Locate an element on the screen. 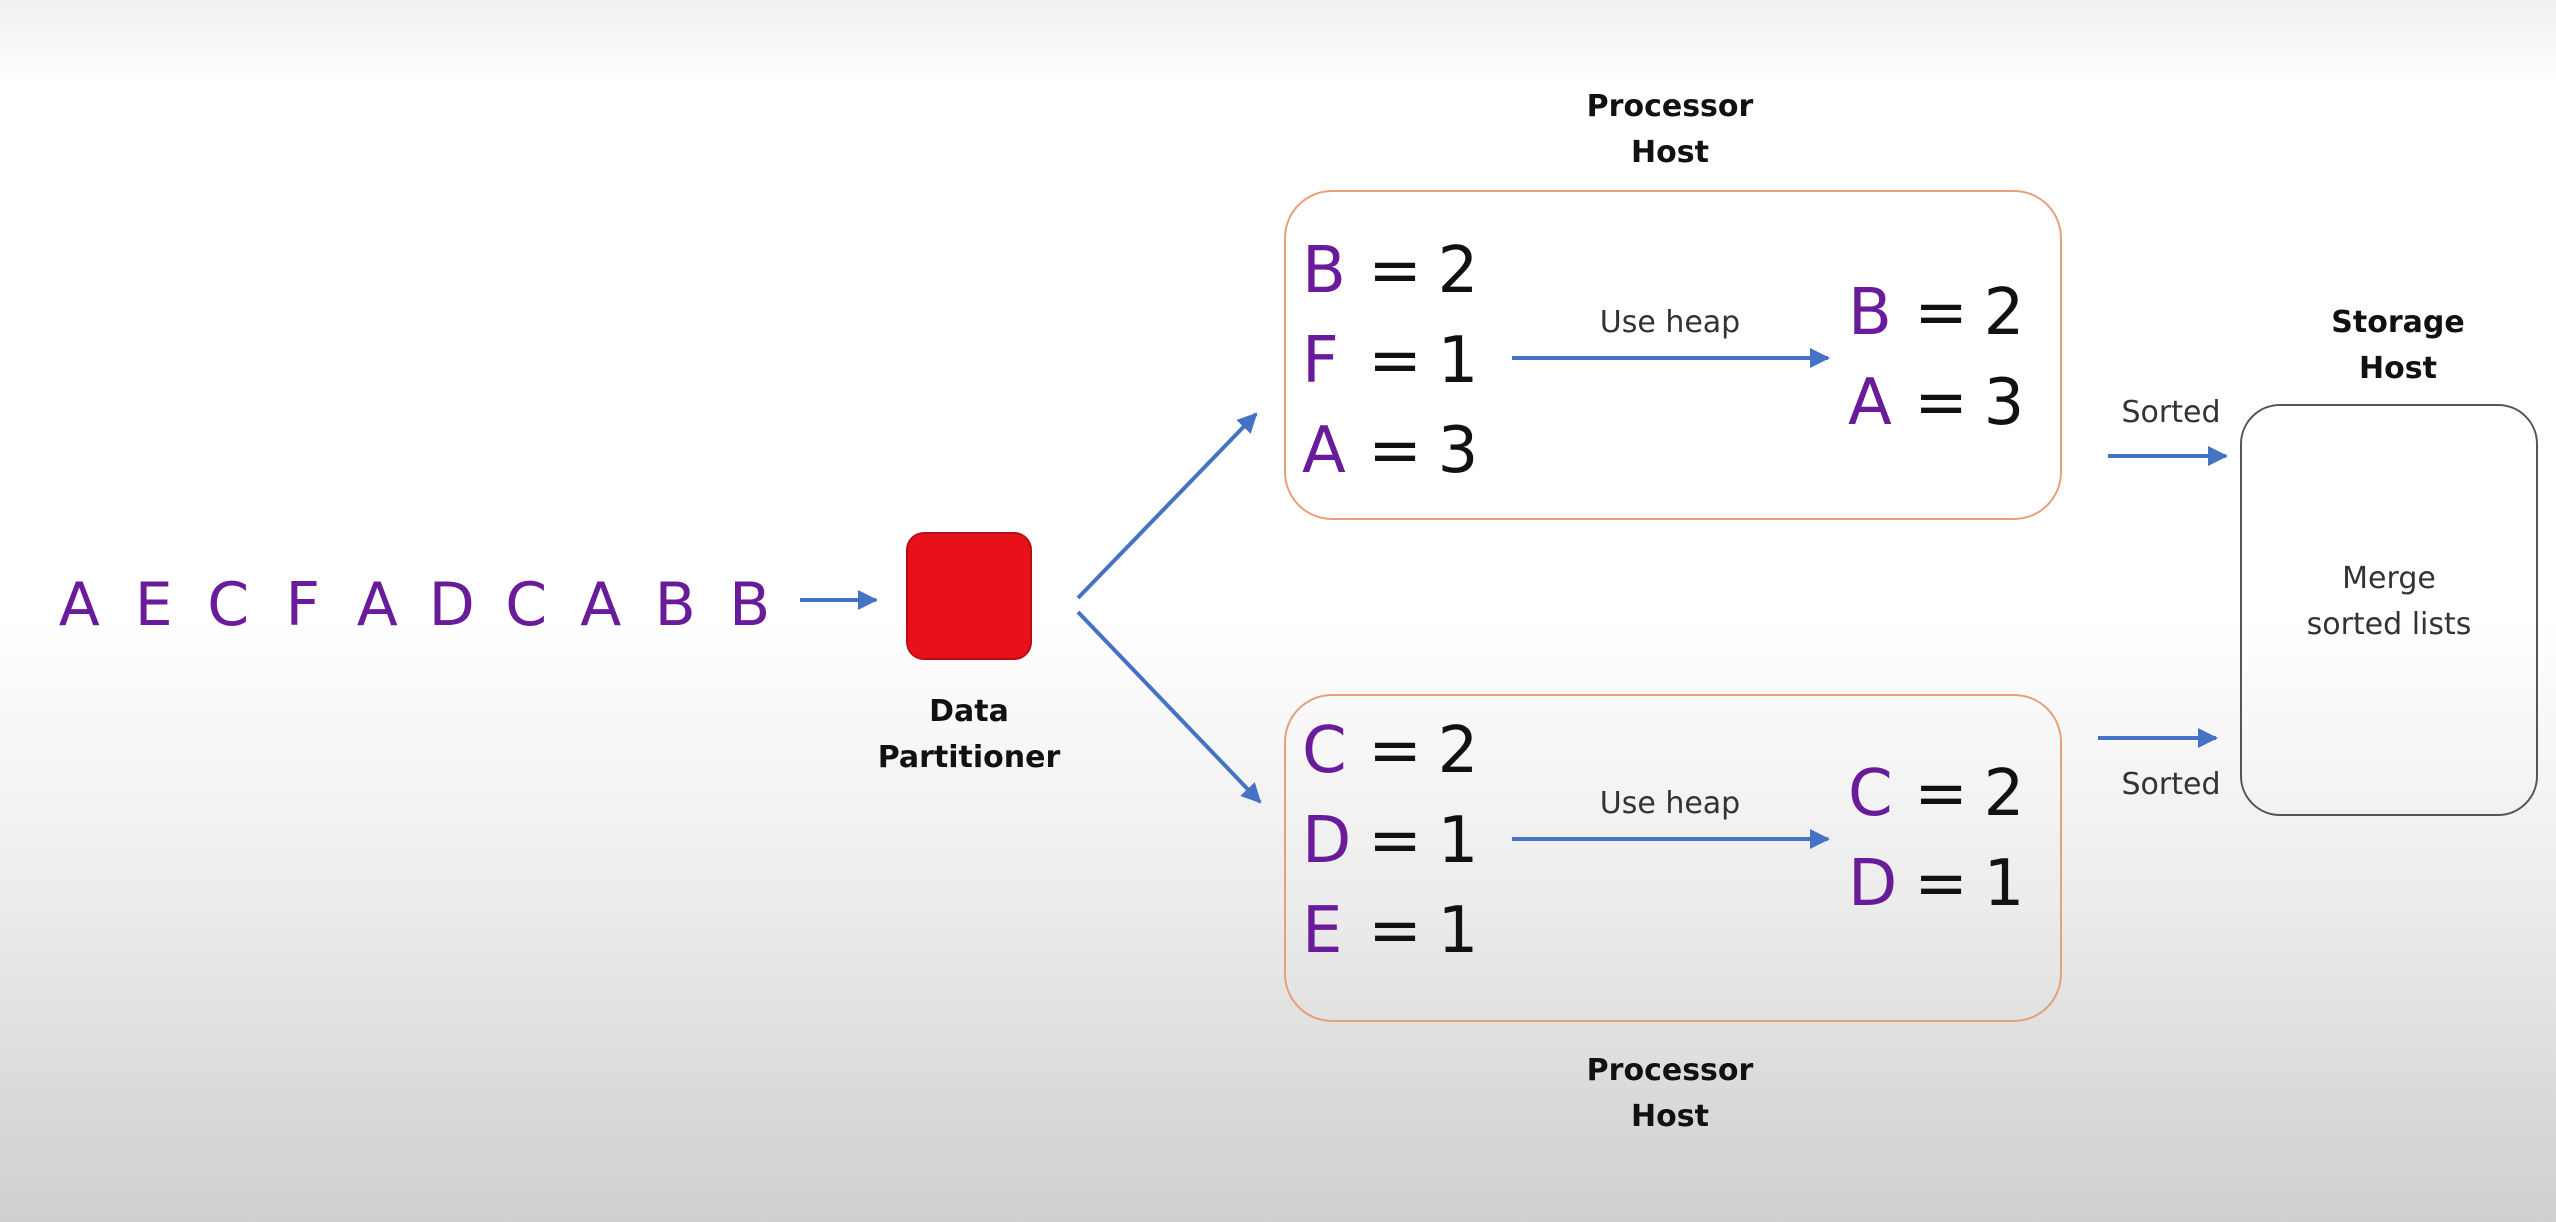  body-line: Merge is located at coordinates (2389, 578).